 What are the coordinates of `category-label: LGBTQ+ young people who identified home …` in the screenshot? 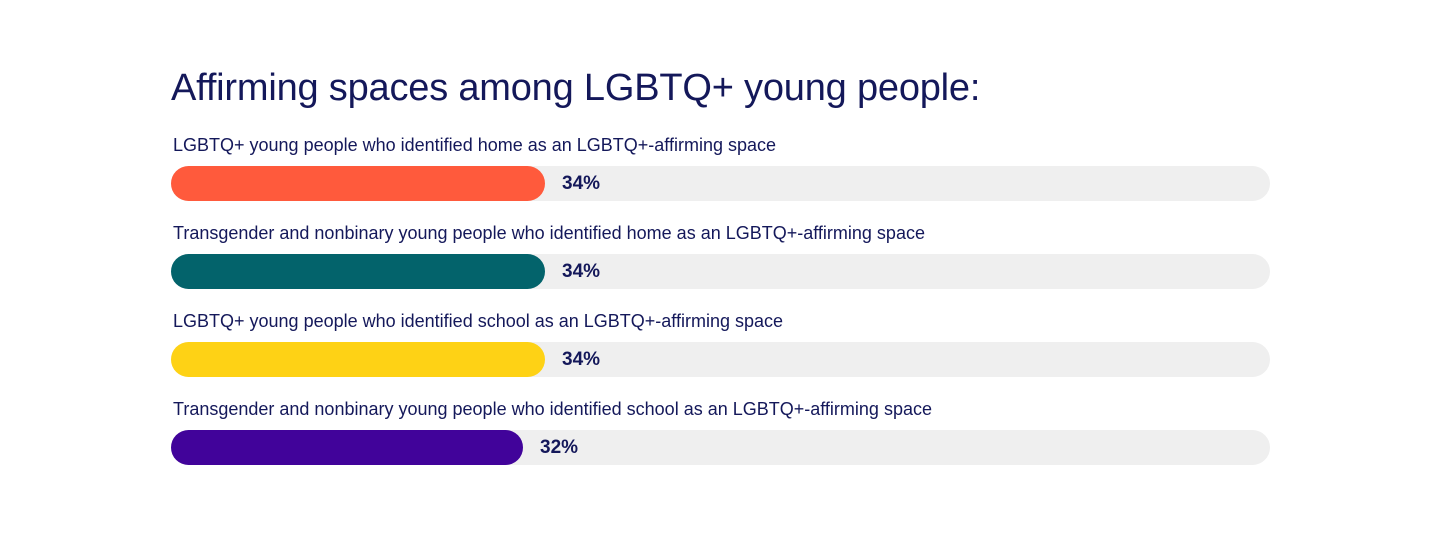 It's located at (475, 145).